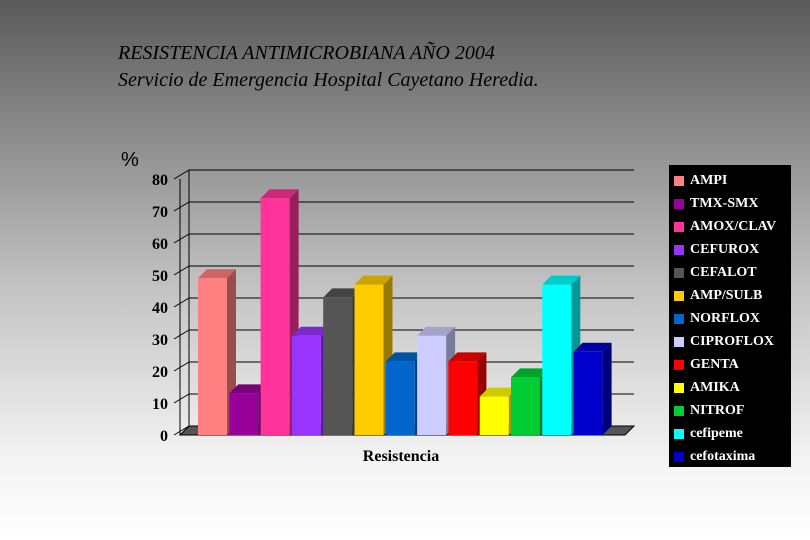 The width and height of the screenshot is (810, 540). What do you see at coordinates (726, 295) in the screenshot?
I see `legend-label: AMP/SULB` at bounding box center [726, 295].